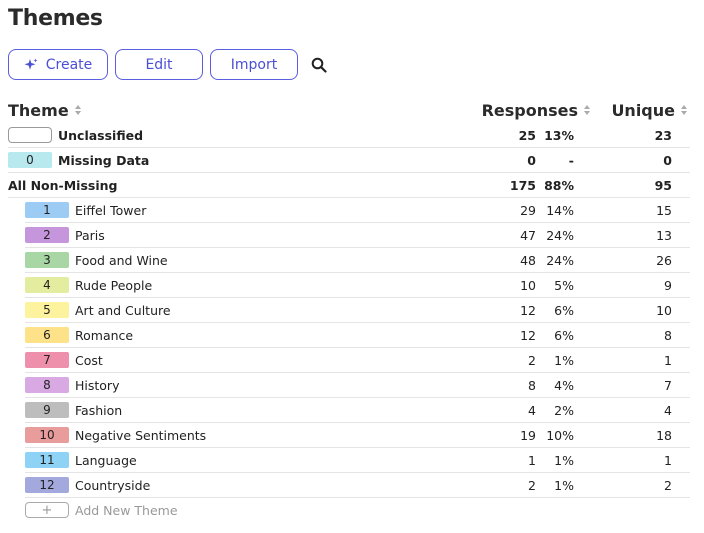  What do you see at coordinates (522, 185) in the screenshot?
I see `responses-count: 175` at bounding box center [522, 185].